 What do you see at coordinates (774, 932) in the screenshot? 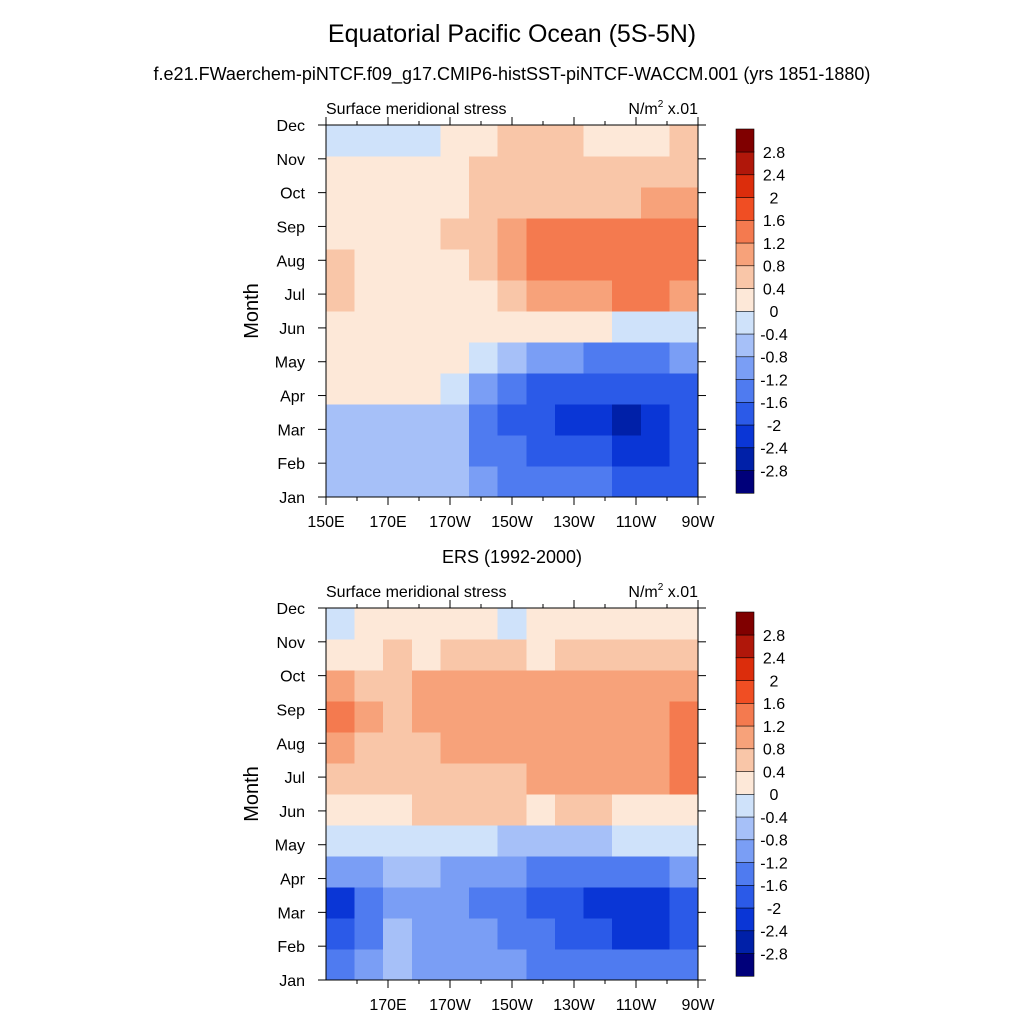
I see `colorbar-label: -2.4` at bounding box center [774, 932].